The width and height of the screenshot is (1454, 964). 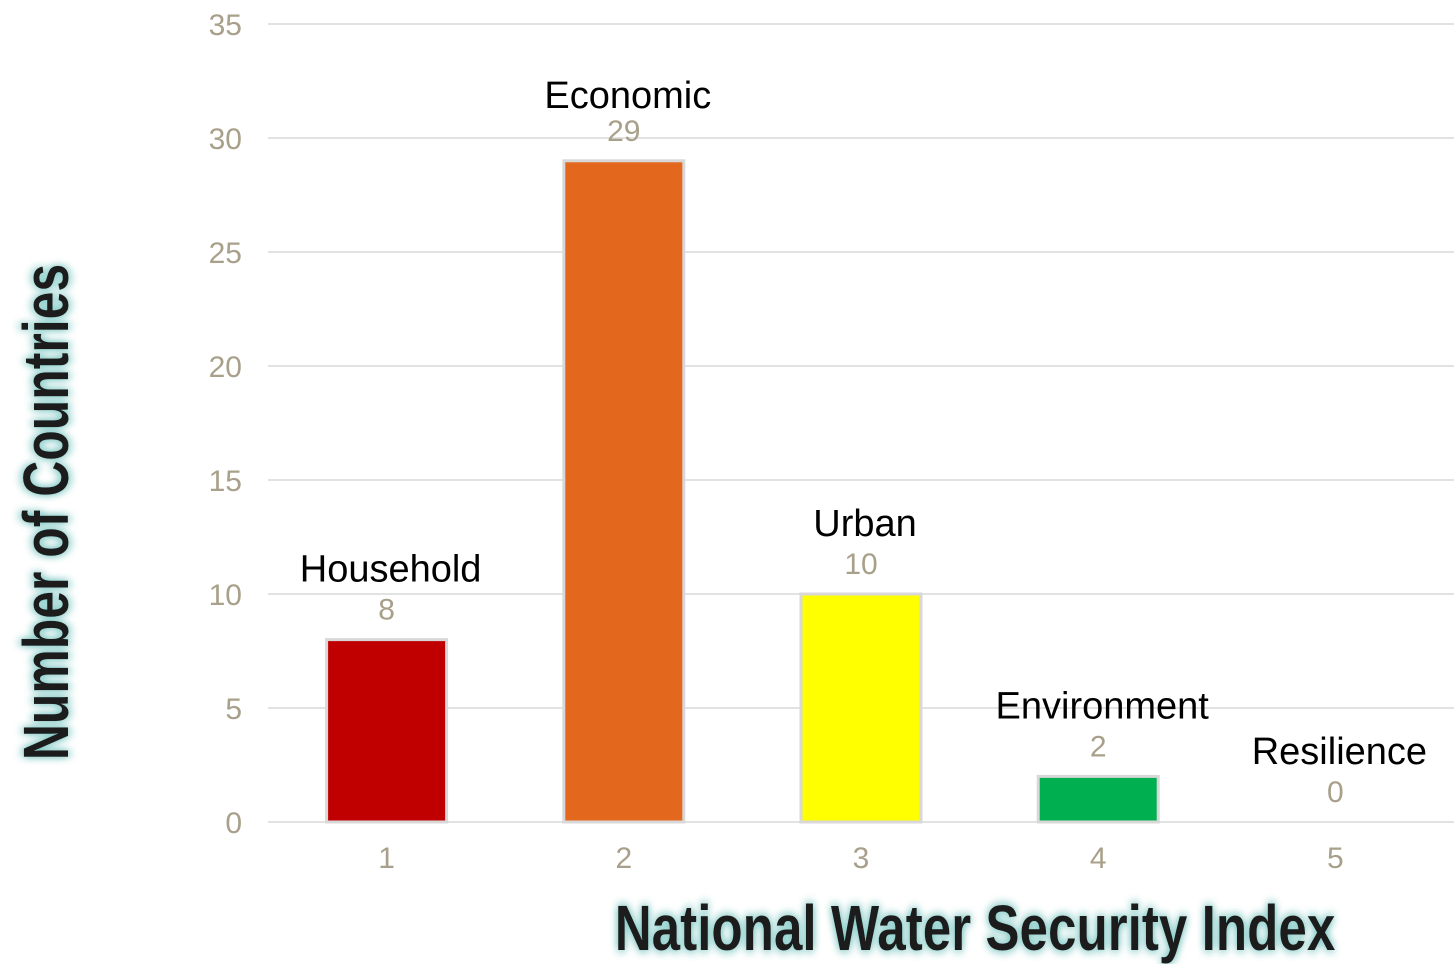 What do you see at coordinates (391, 570) in the screenshot?
I see `bar-name-label: Household` at bounding box center [391, 570].